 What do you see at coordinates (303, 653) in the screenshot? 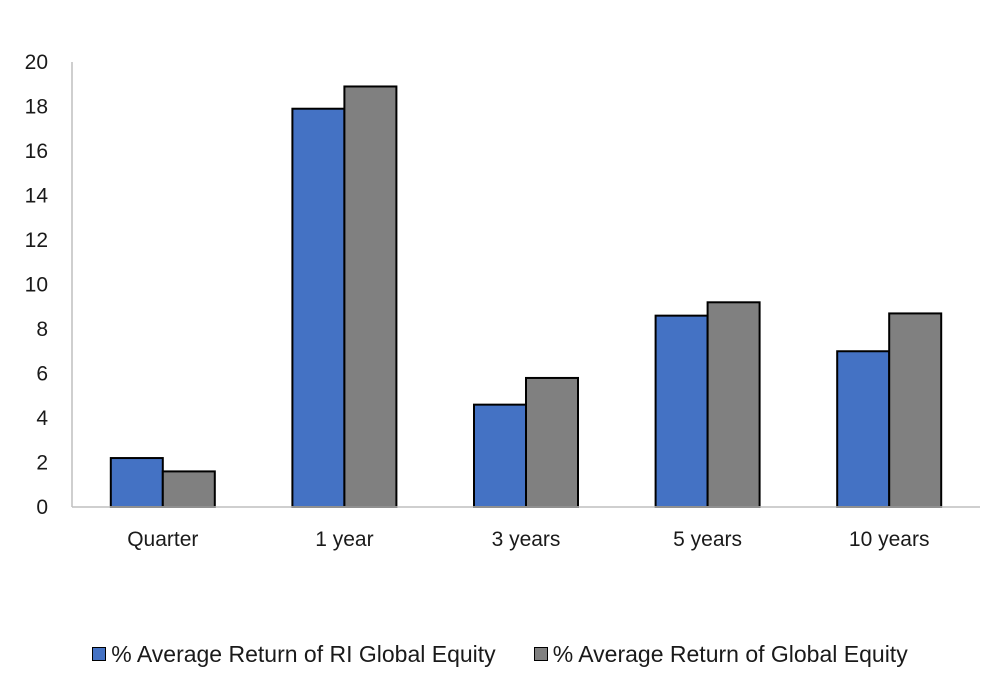
I see `legend-label-ri-global-equity: % Average Return of RI Global Equity` at bounding box center [303, 653].